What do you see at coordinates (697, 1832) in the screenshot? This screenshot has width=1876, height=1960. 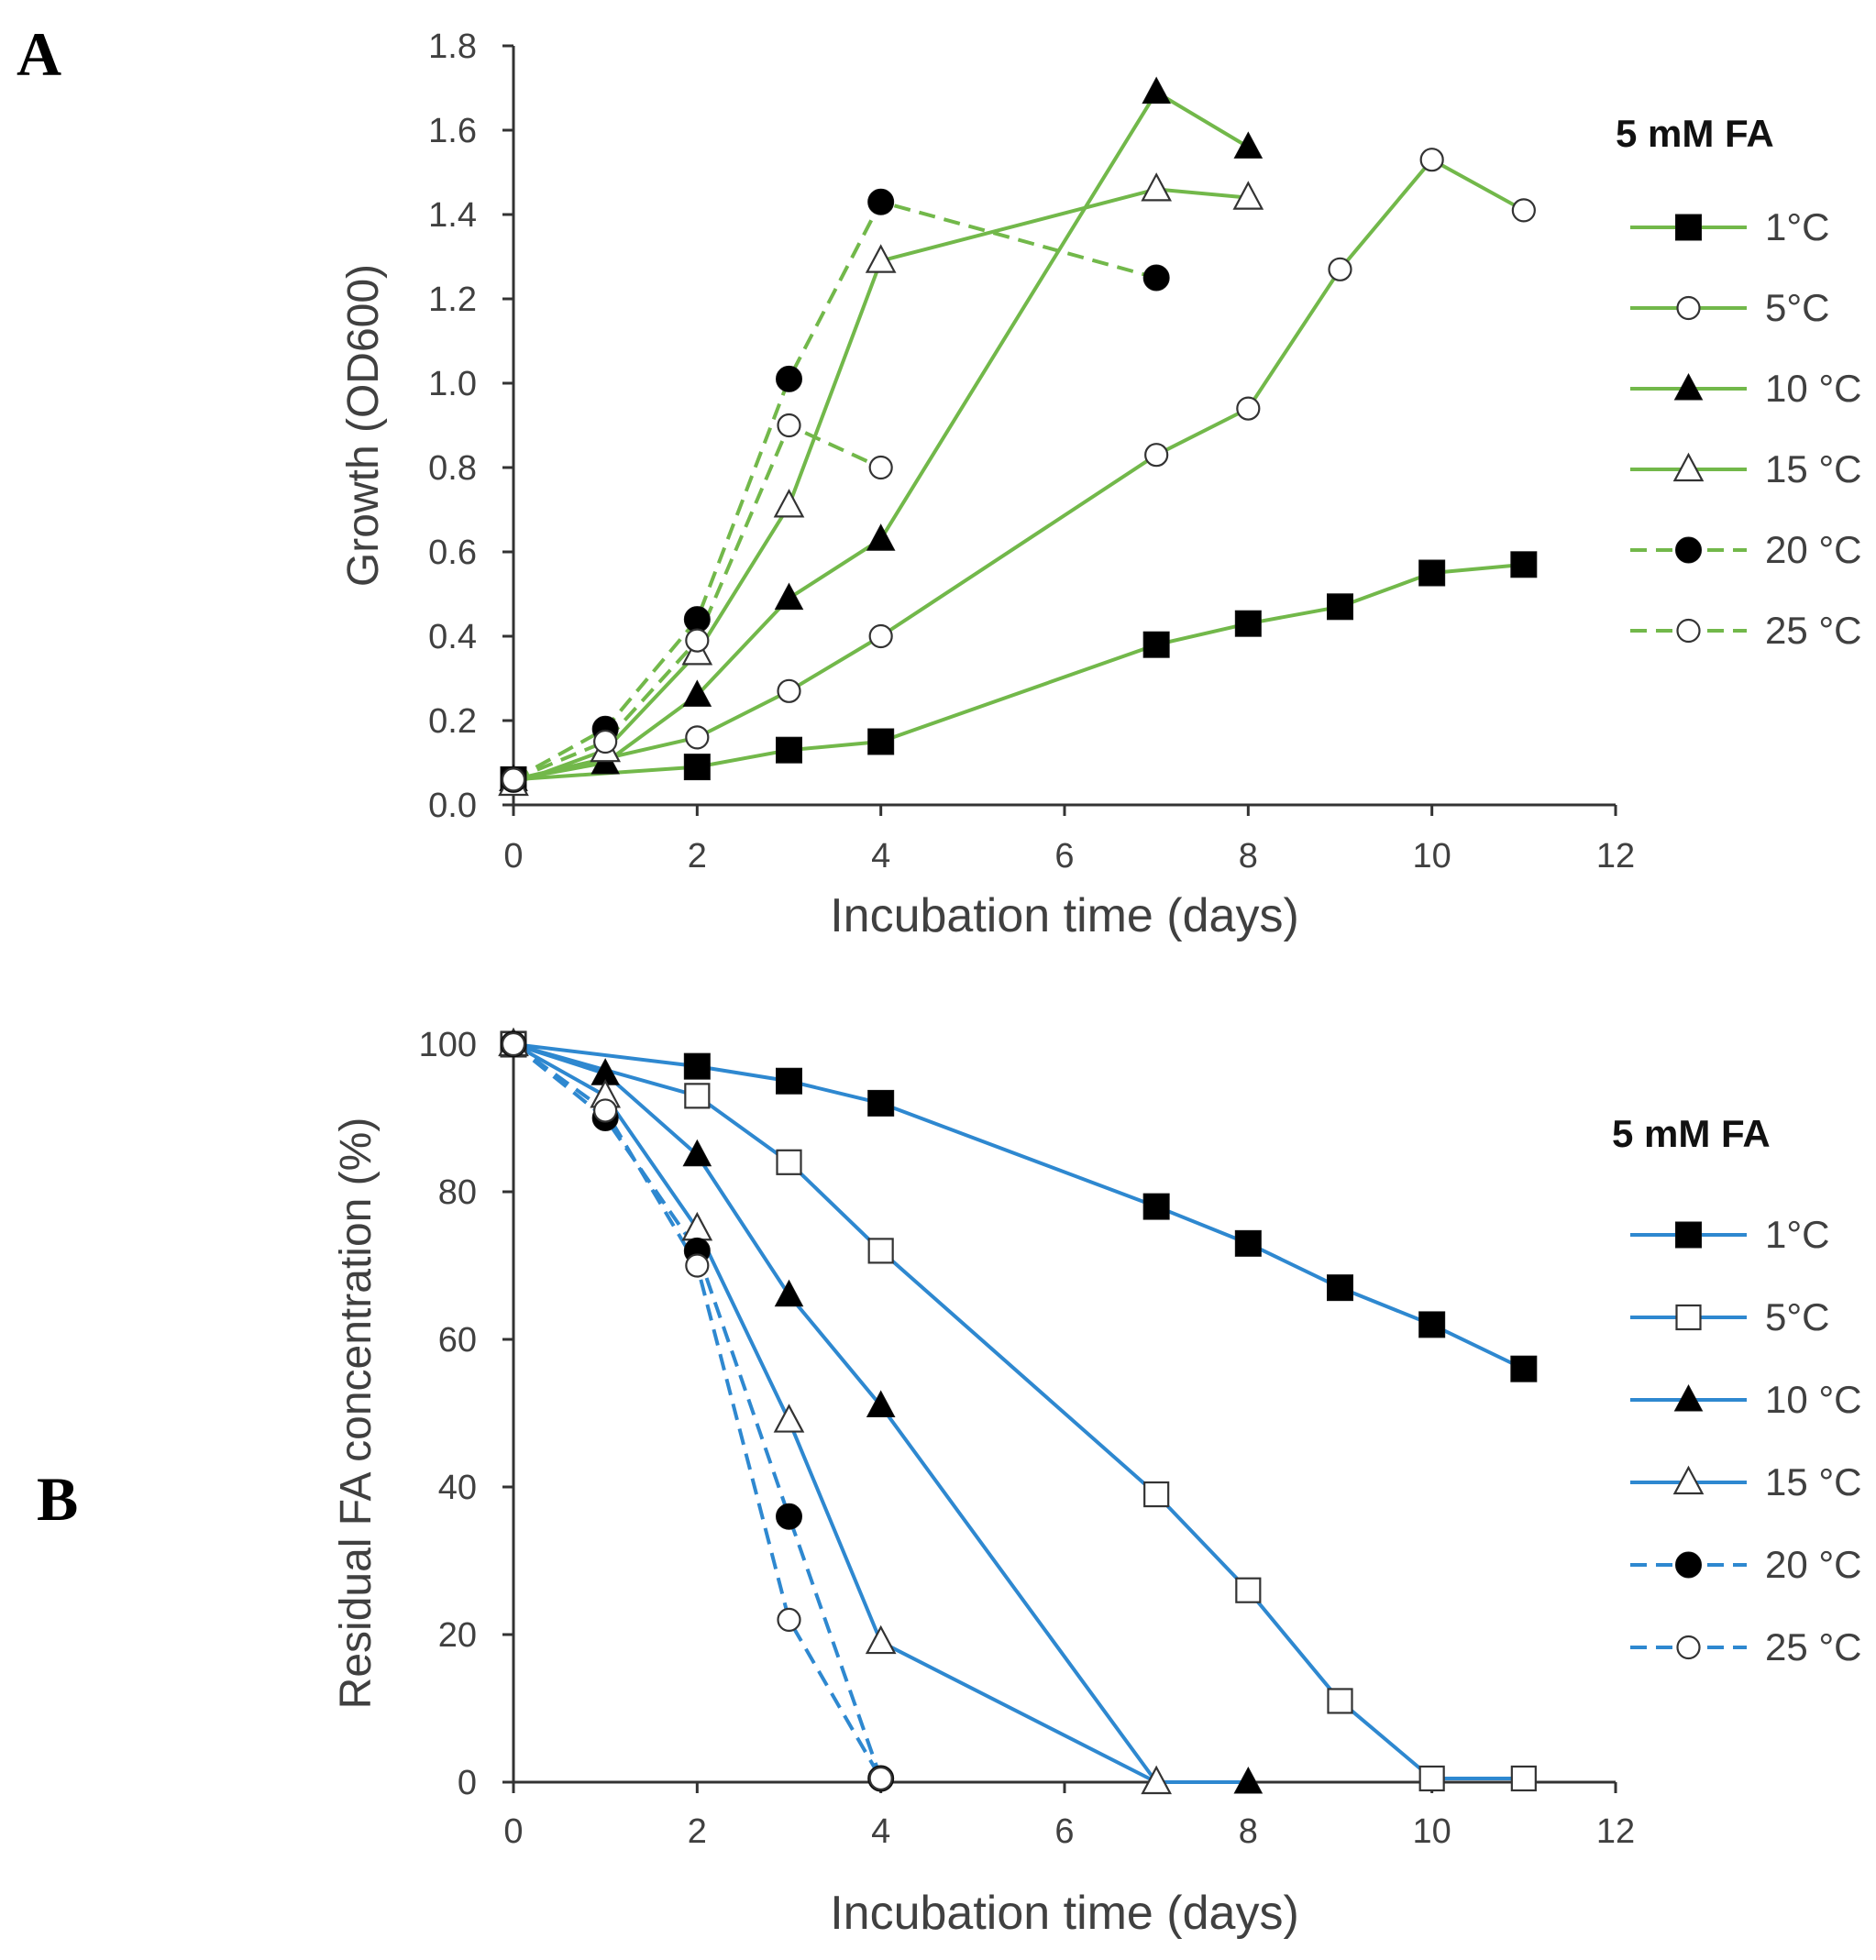 I see `x-tick-label: 2` at bounding box center [697, 1832].